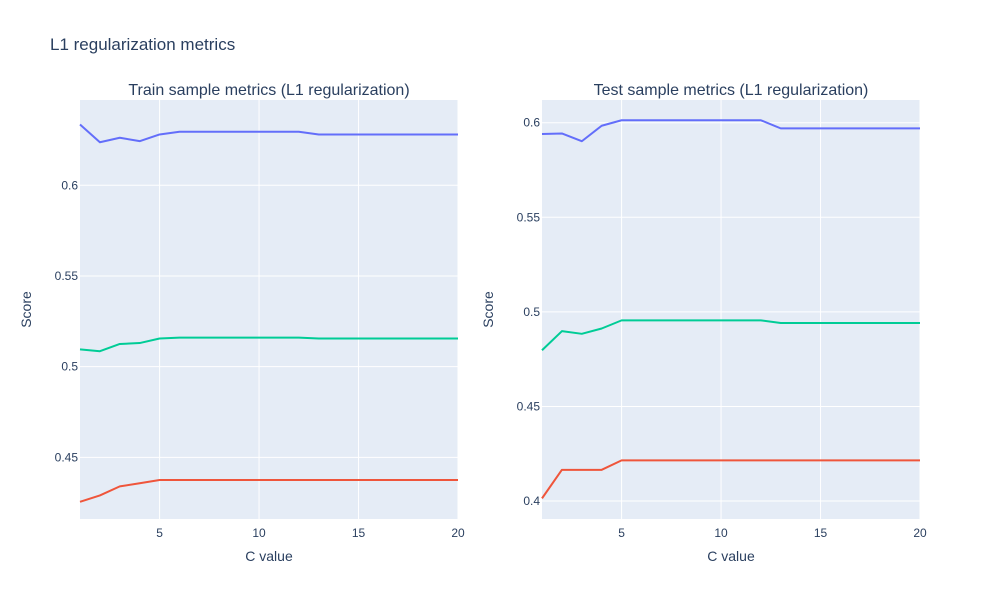 The height and width of the screenshot is (605, 1000). What do you see at coordinates (731, 90) in the screenshot?
I see `subplot-title: Test sample metrics (L1 regularization)` at bounding box center [731, 90].